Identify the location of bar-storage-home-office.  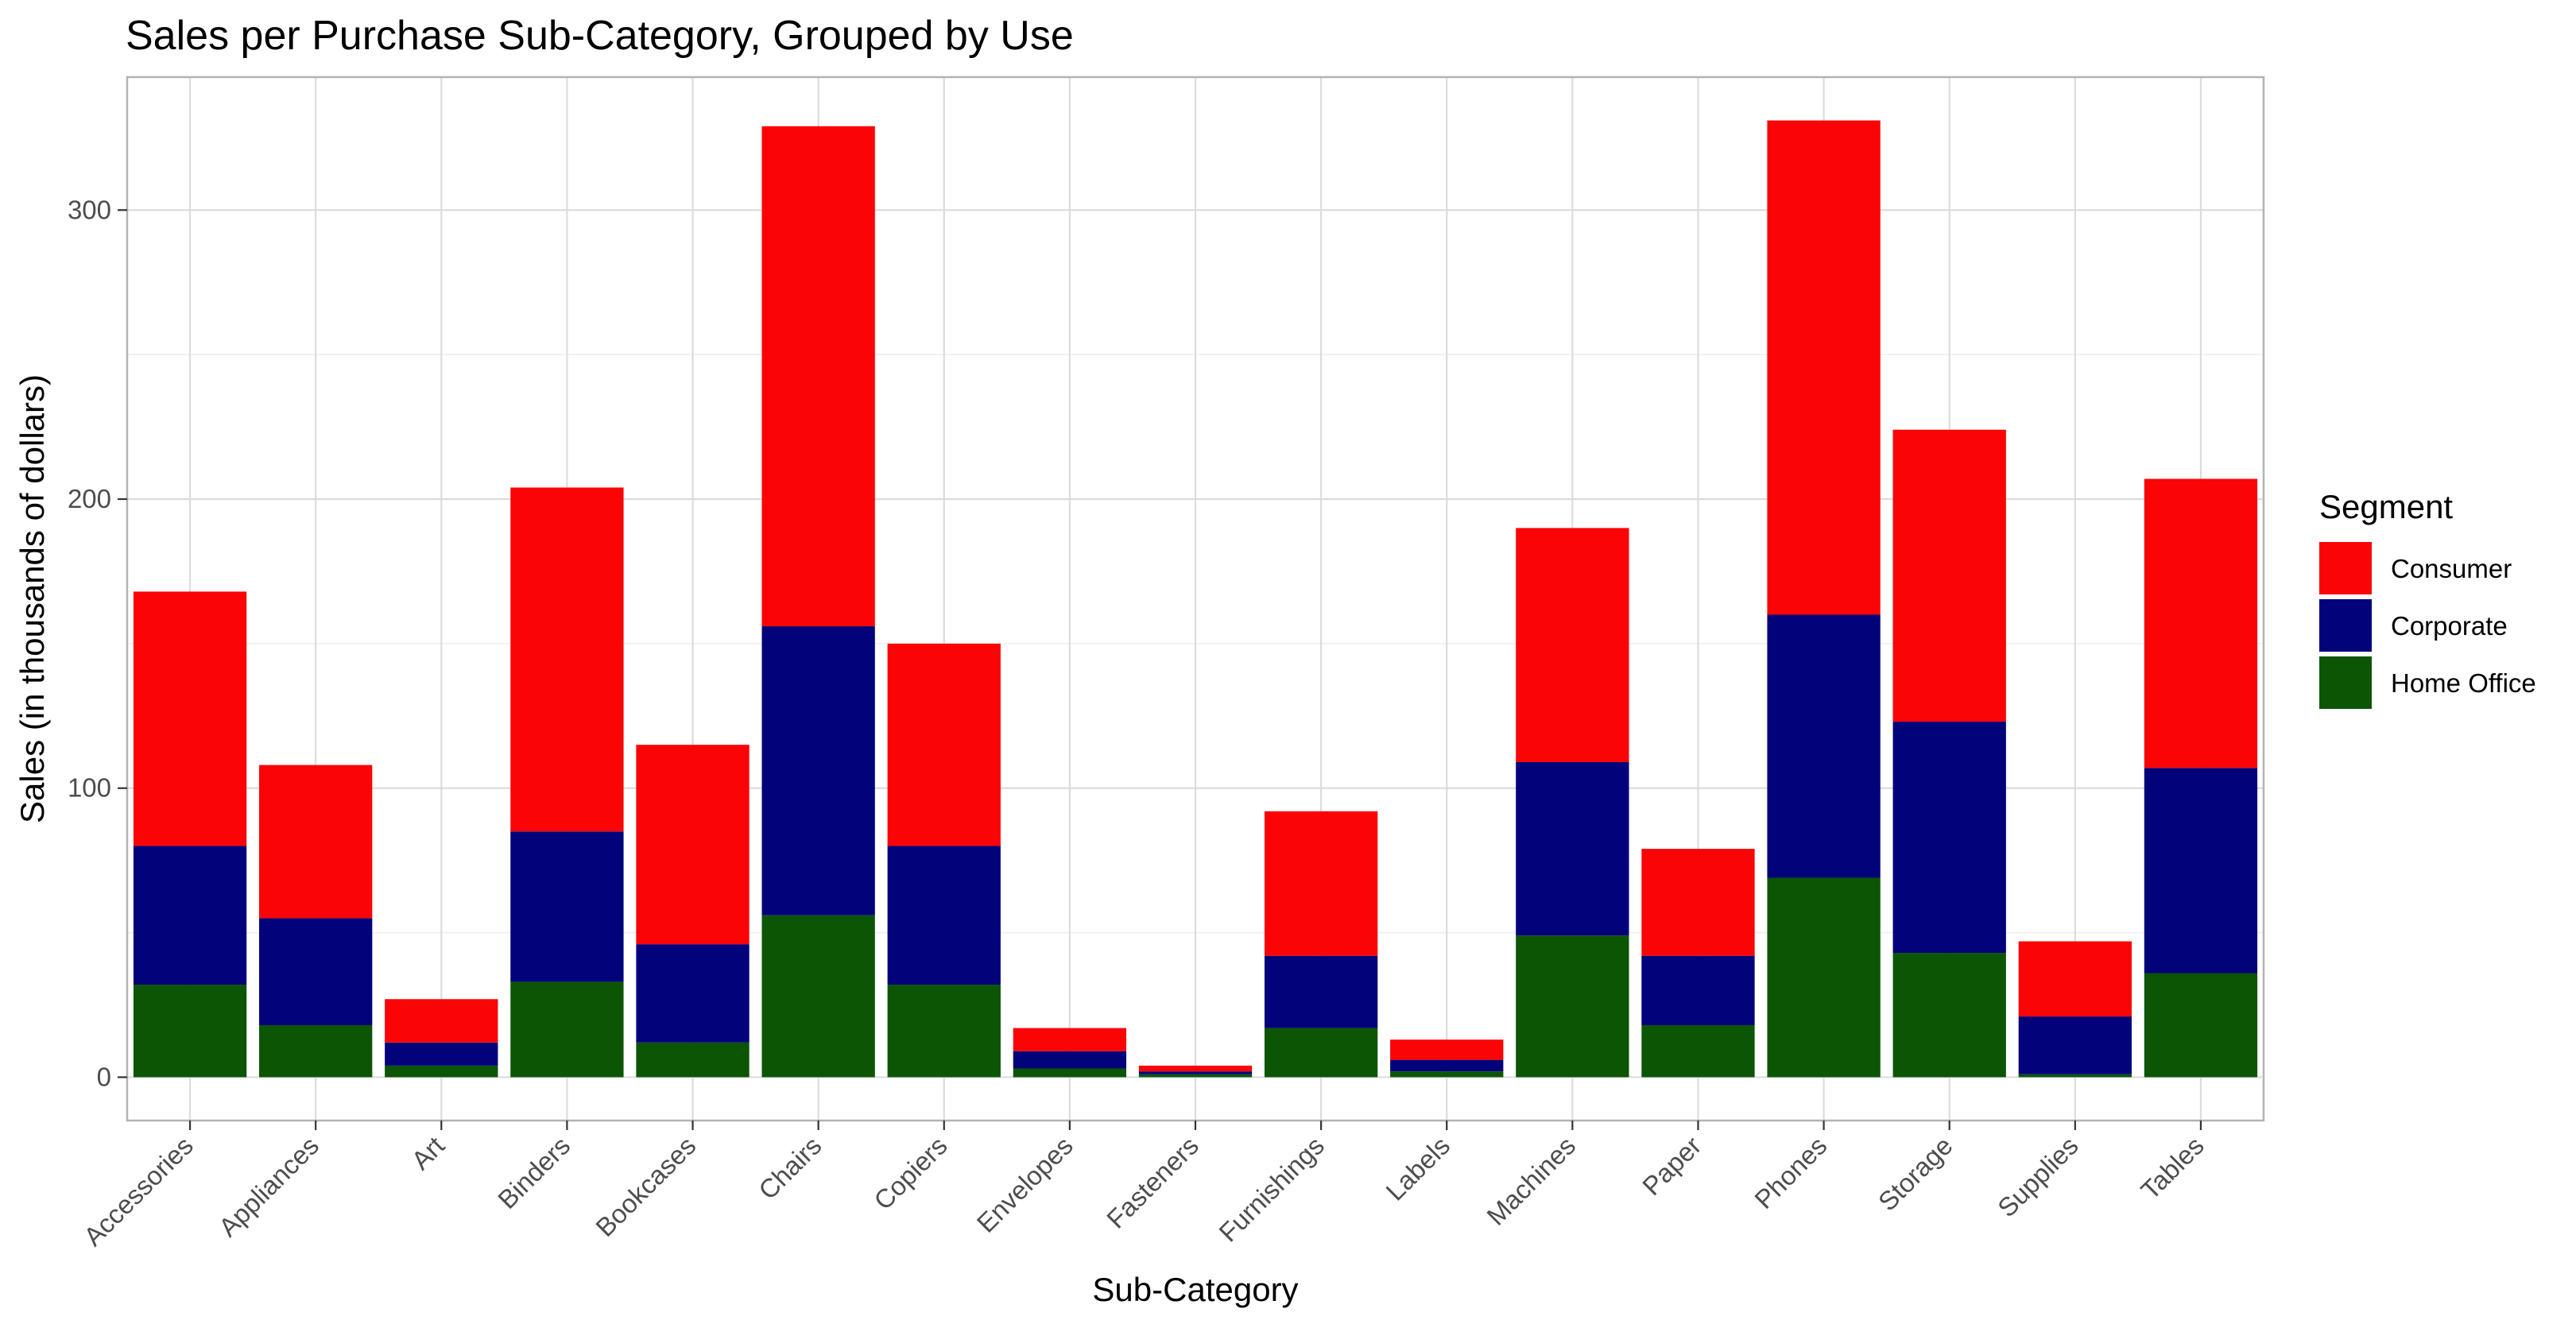
(1949, 1015).